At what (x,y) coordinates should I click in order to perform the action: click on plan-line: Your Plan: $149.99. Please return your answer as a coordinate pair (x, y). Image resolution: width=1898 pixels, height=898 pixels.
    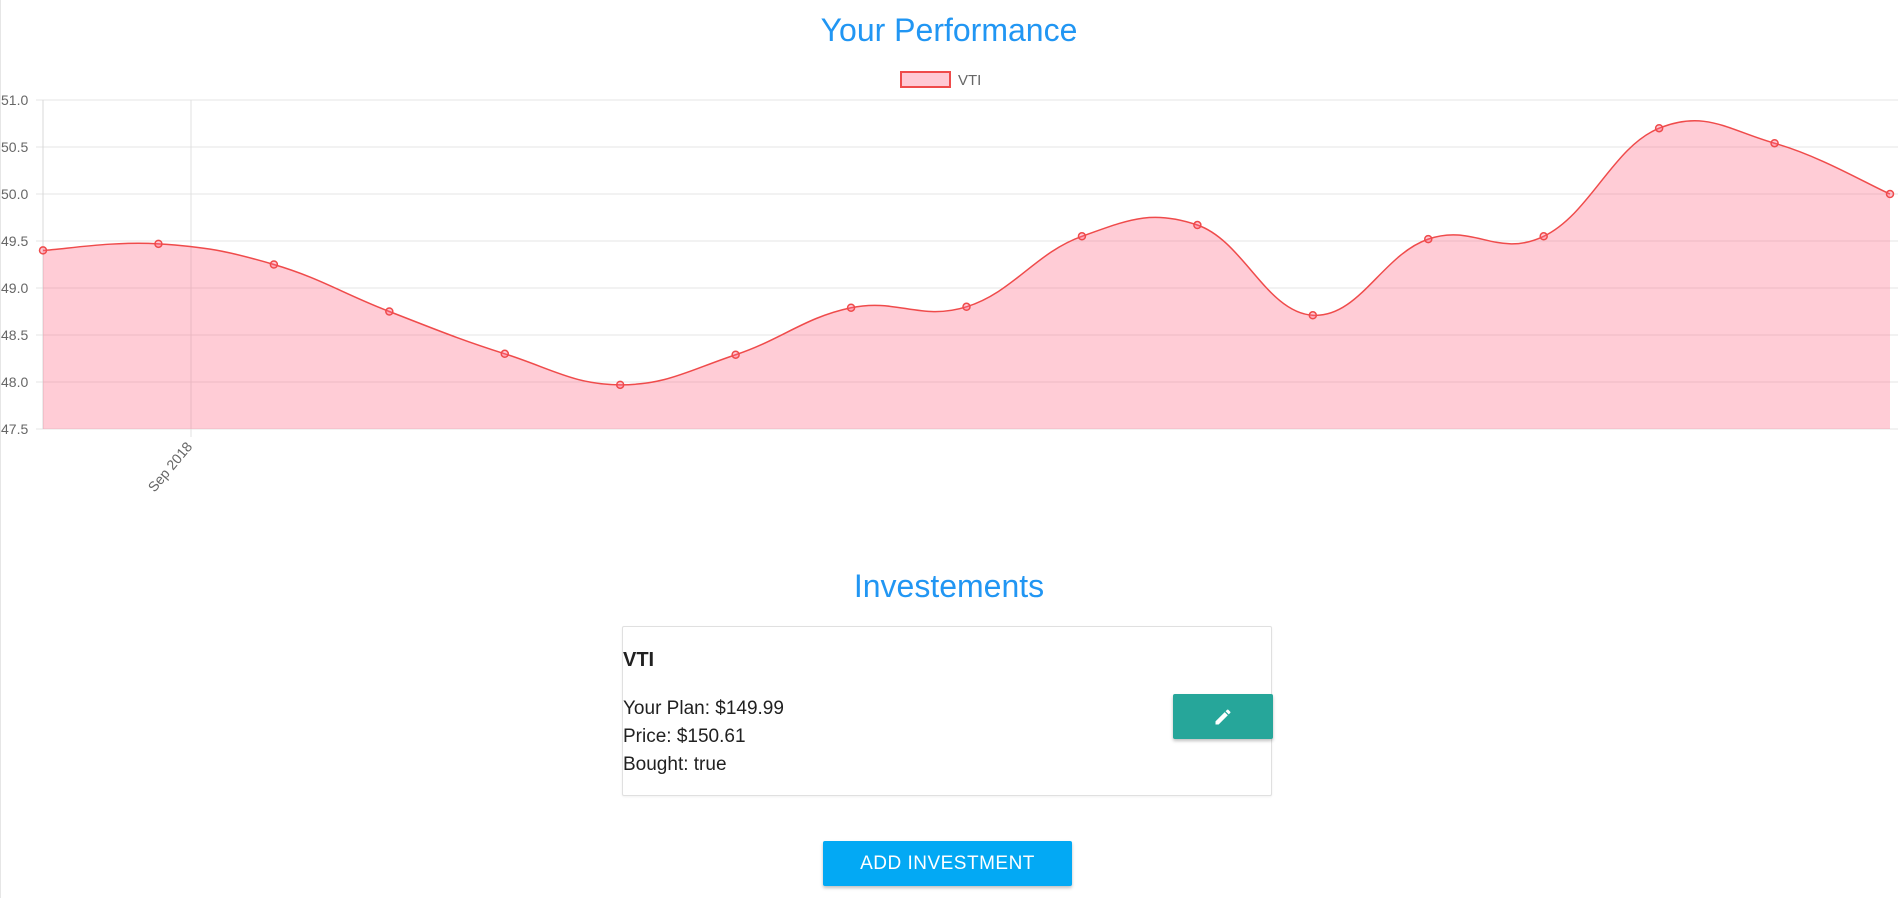
    Looking at the image, I should click on (703, 709).